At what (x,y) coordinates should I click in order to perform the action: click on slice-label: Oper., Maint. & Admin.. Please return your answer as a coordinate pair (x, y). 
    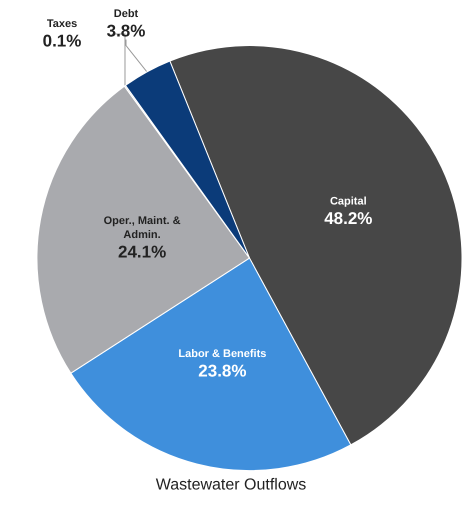
    Looking at the image, I should click on (142, 228).